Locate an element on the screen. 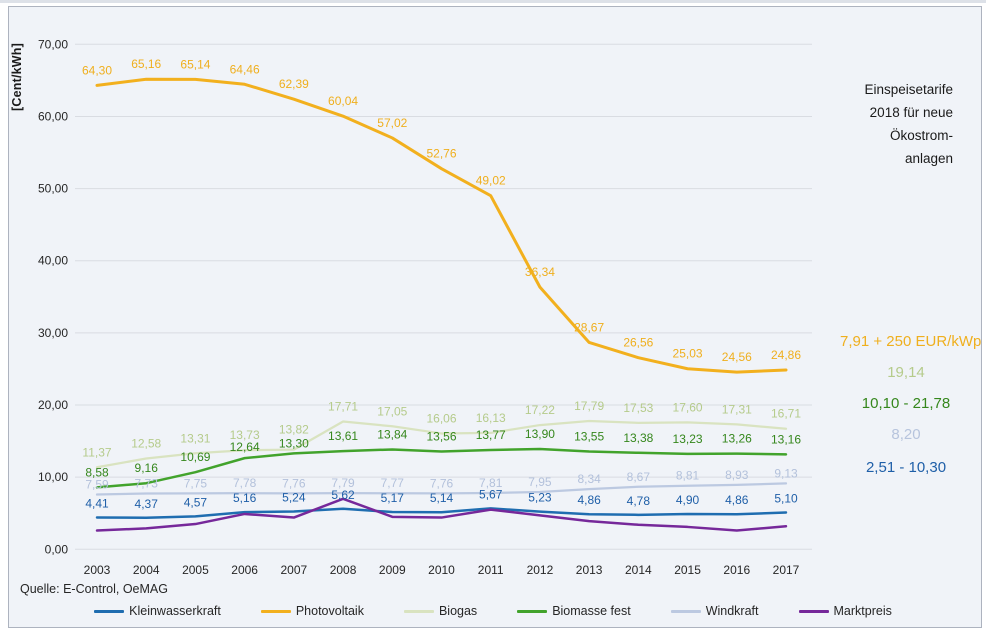 This screenshot has height=638, width=986. annotation-title-line: Einspeisetarife is located at coordinates (908, 89).